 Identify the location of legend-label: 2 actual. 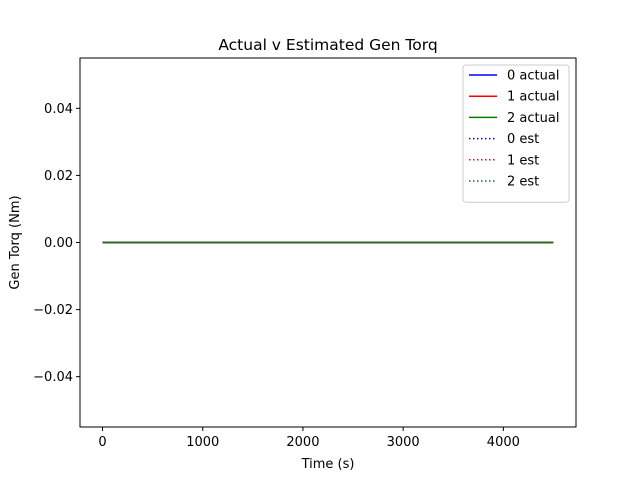
(533, 118).